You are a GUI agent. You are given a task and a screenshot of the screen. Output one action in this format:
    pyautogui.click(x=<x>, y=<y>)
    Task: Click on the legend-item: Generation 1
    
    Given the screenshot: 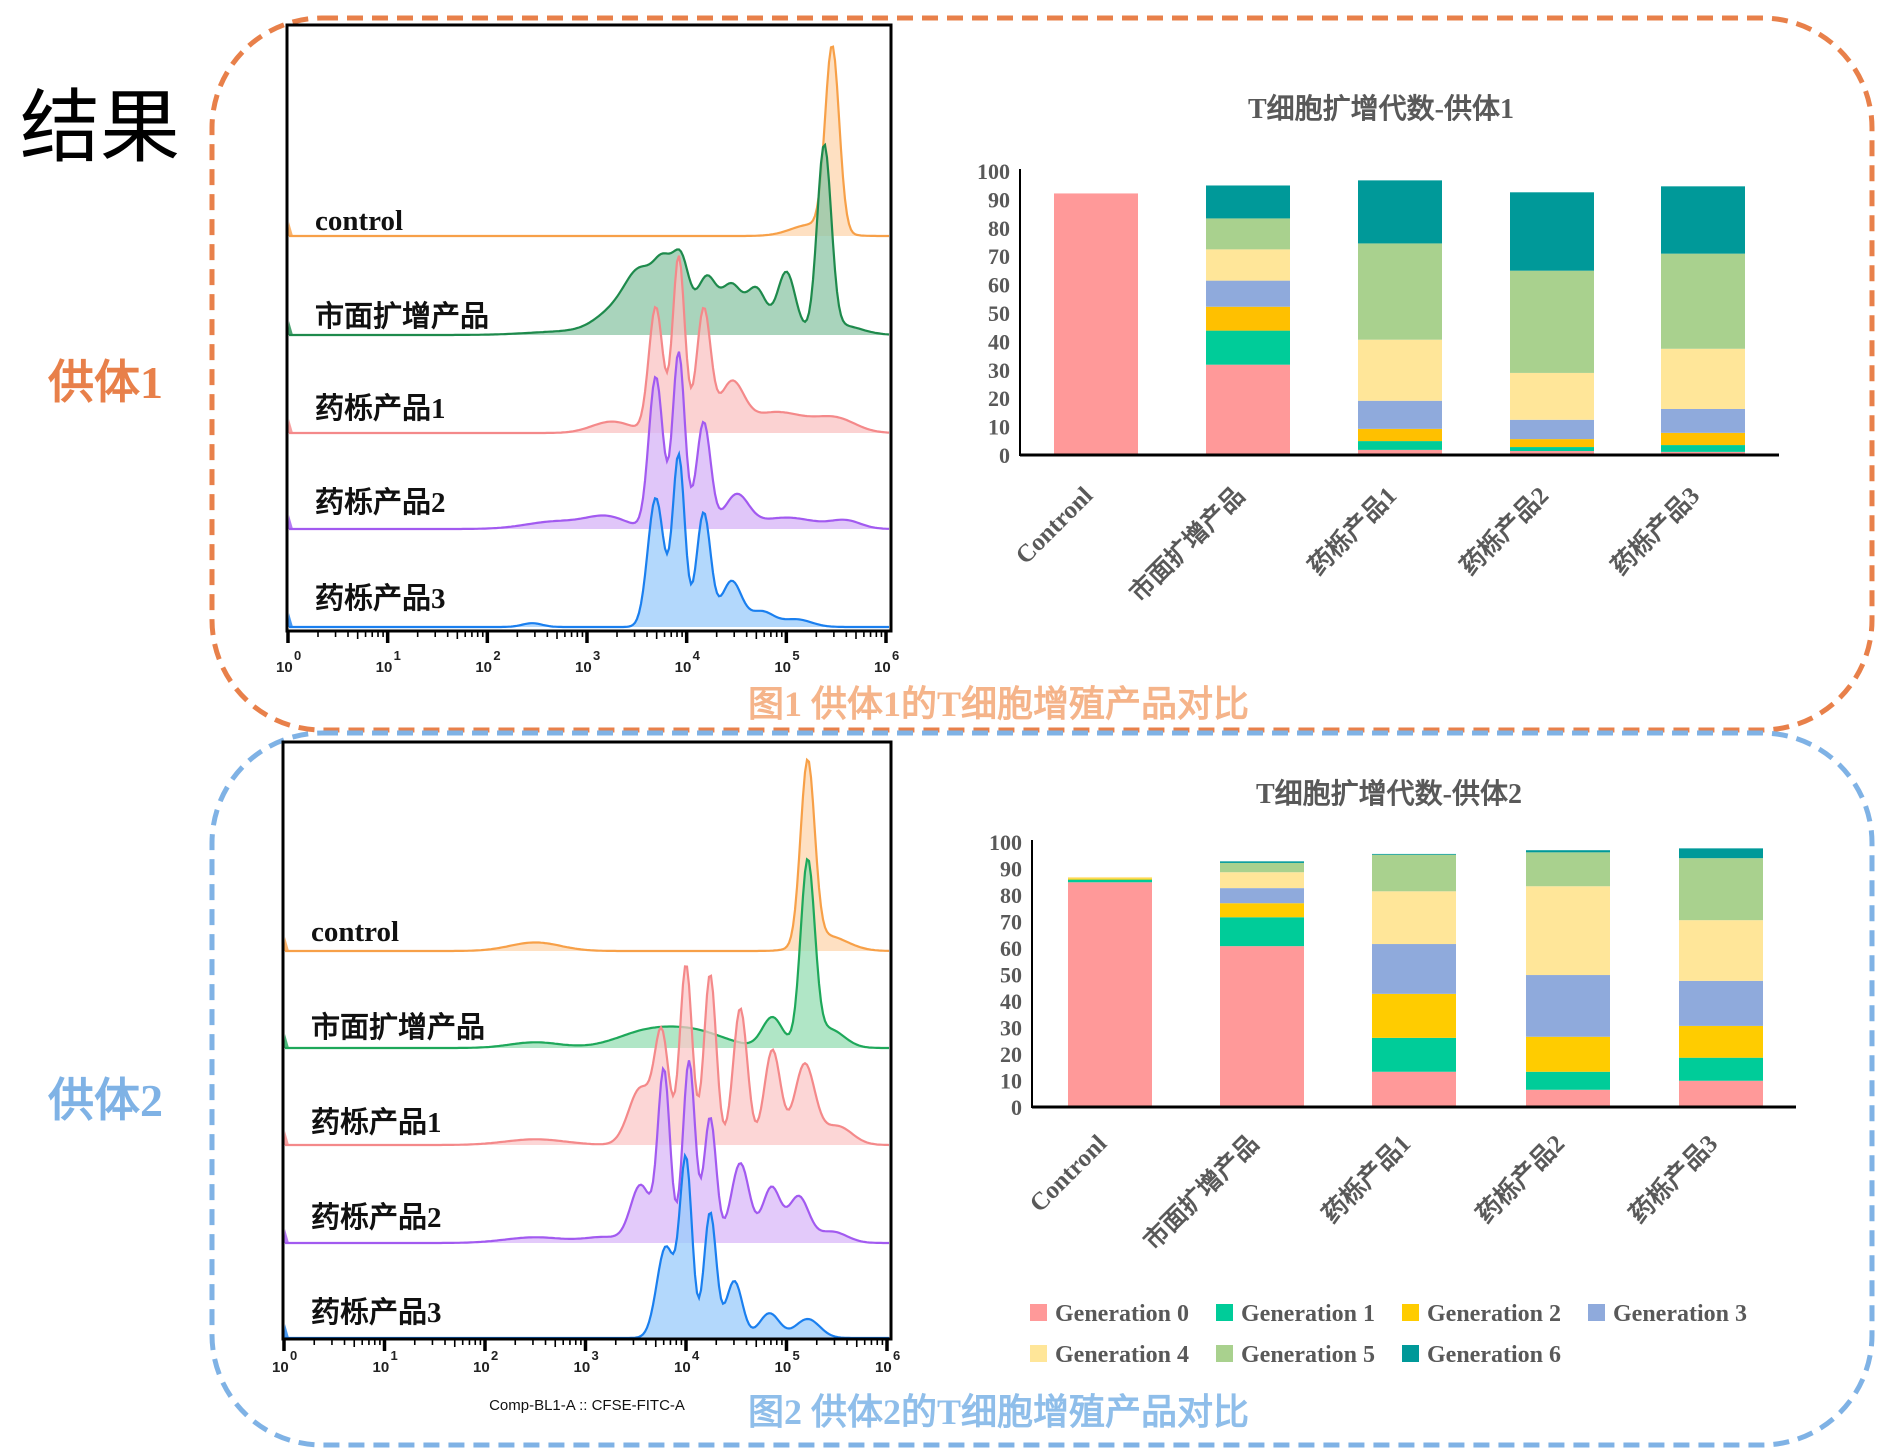 What is the action you would take?
    pyautogui.click(x=1295, y=1314)
    